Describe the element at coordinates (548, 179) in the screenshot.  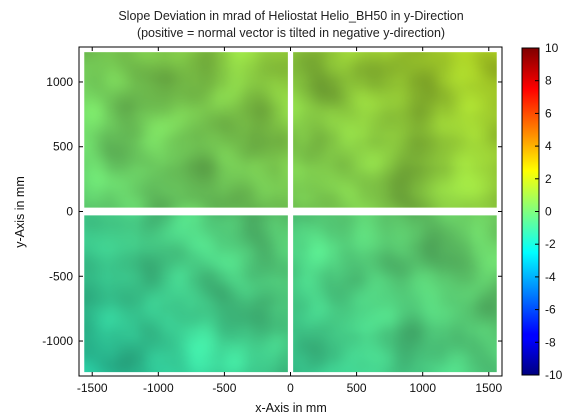
I see `colorbar-tick-label: 2` at that location.